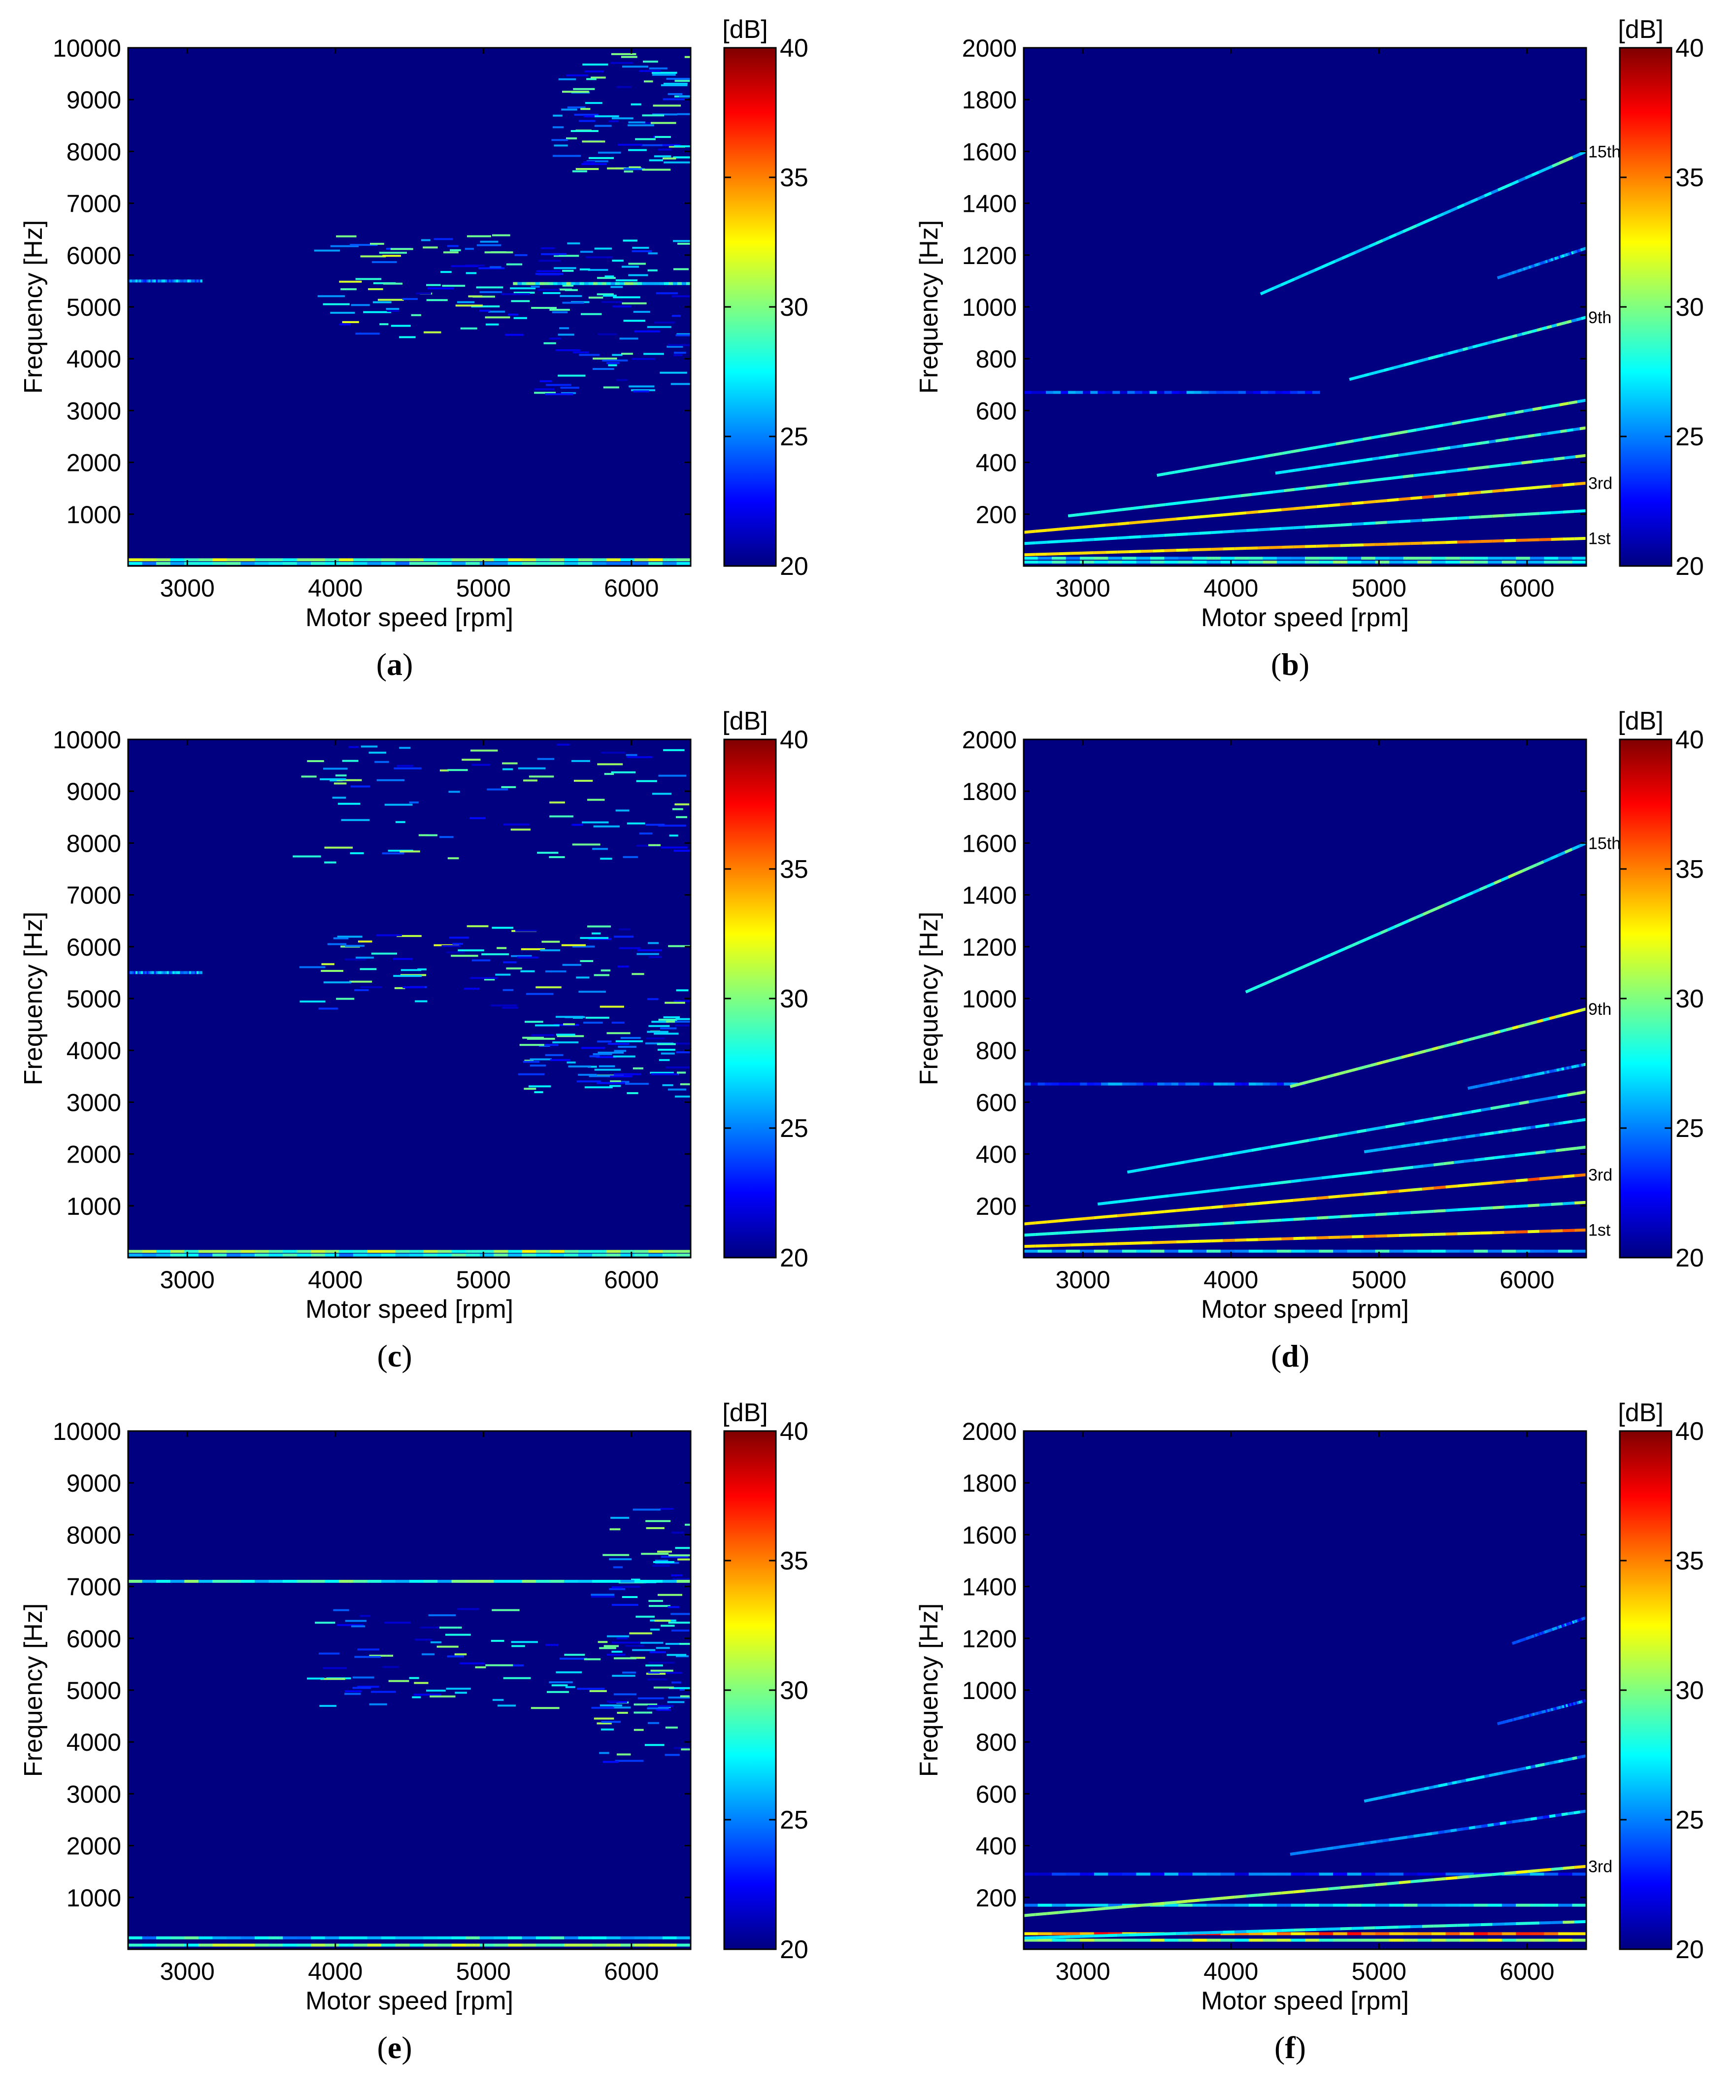  Describe the element at coordinates (989, 947) in the screenshot. I see `y-tick-label: 1200` at that location.